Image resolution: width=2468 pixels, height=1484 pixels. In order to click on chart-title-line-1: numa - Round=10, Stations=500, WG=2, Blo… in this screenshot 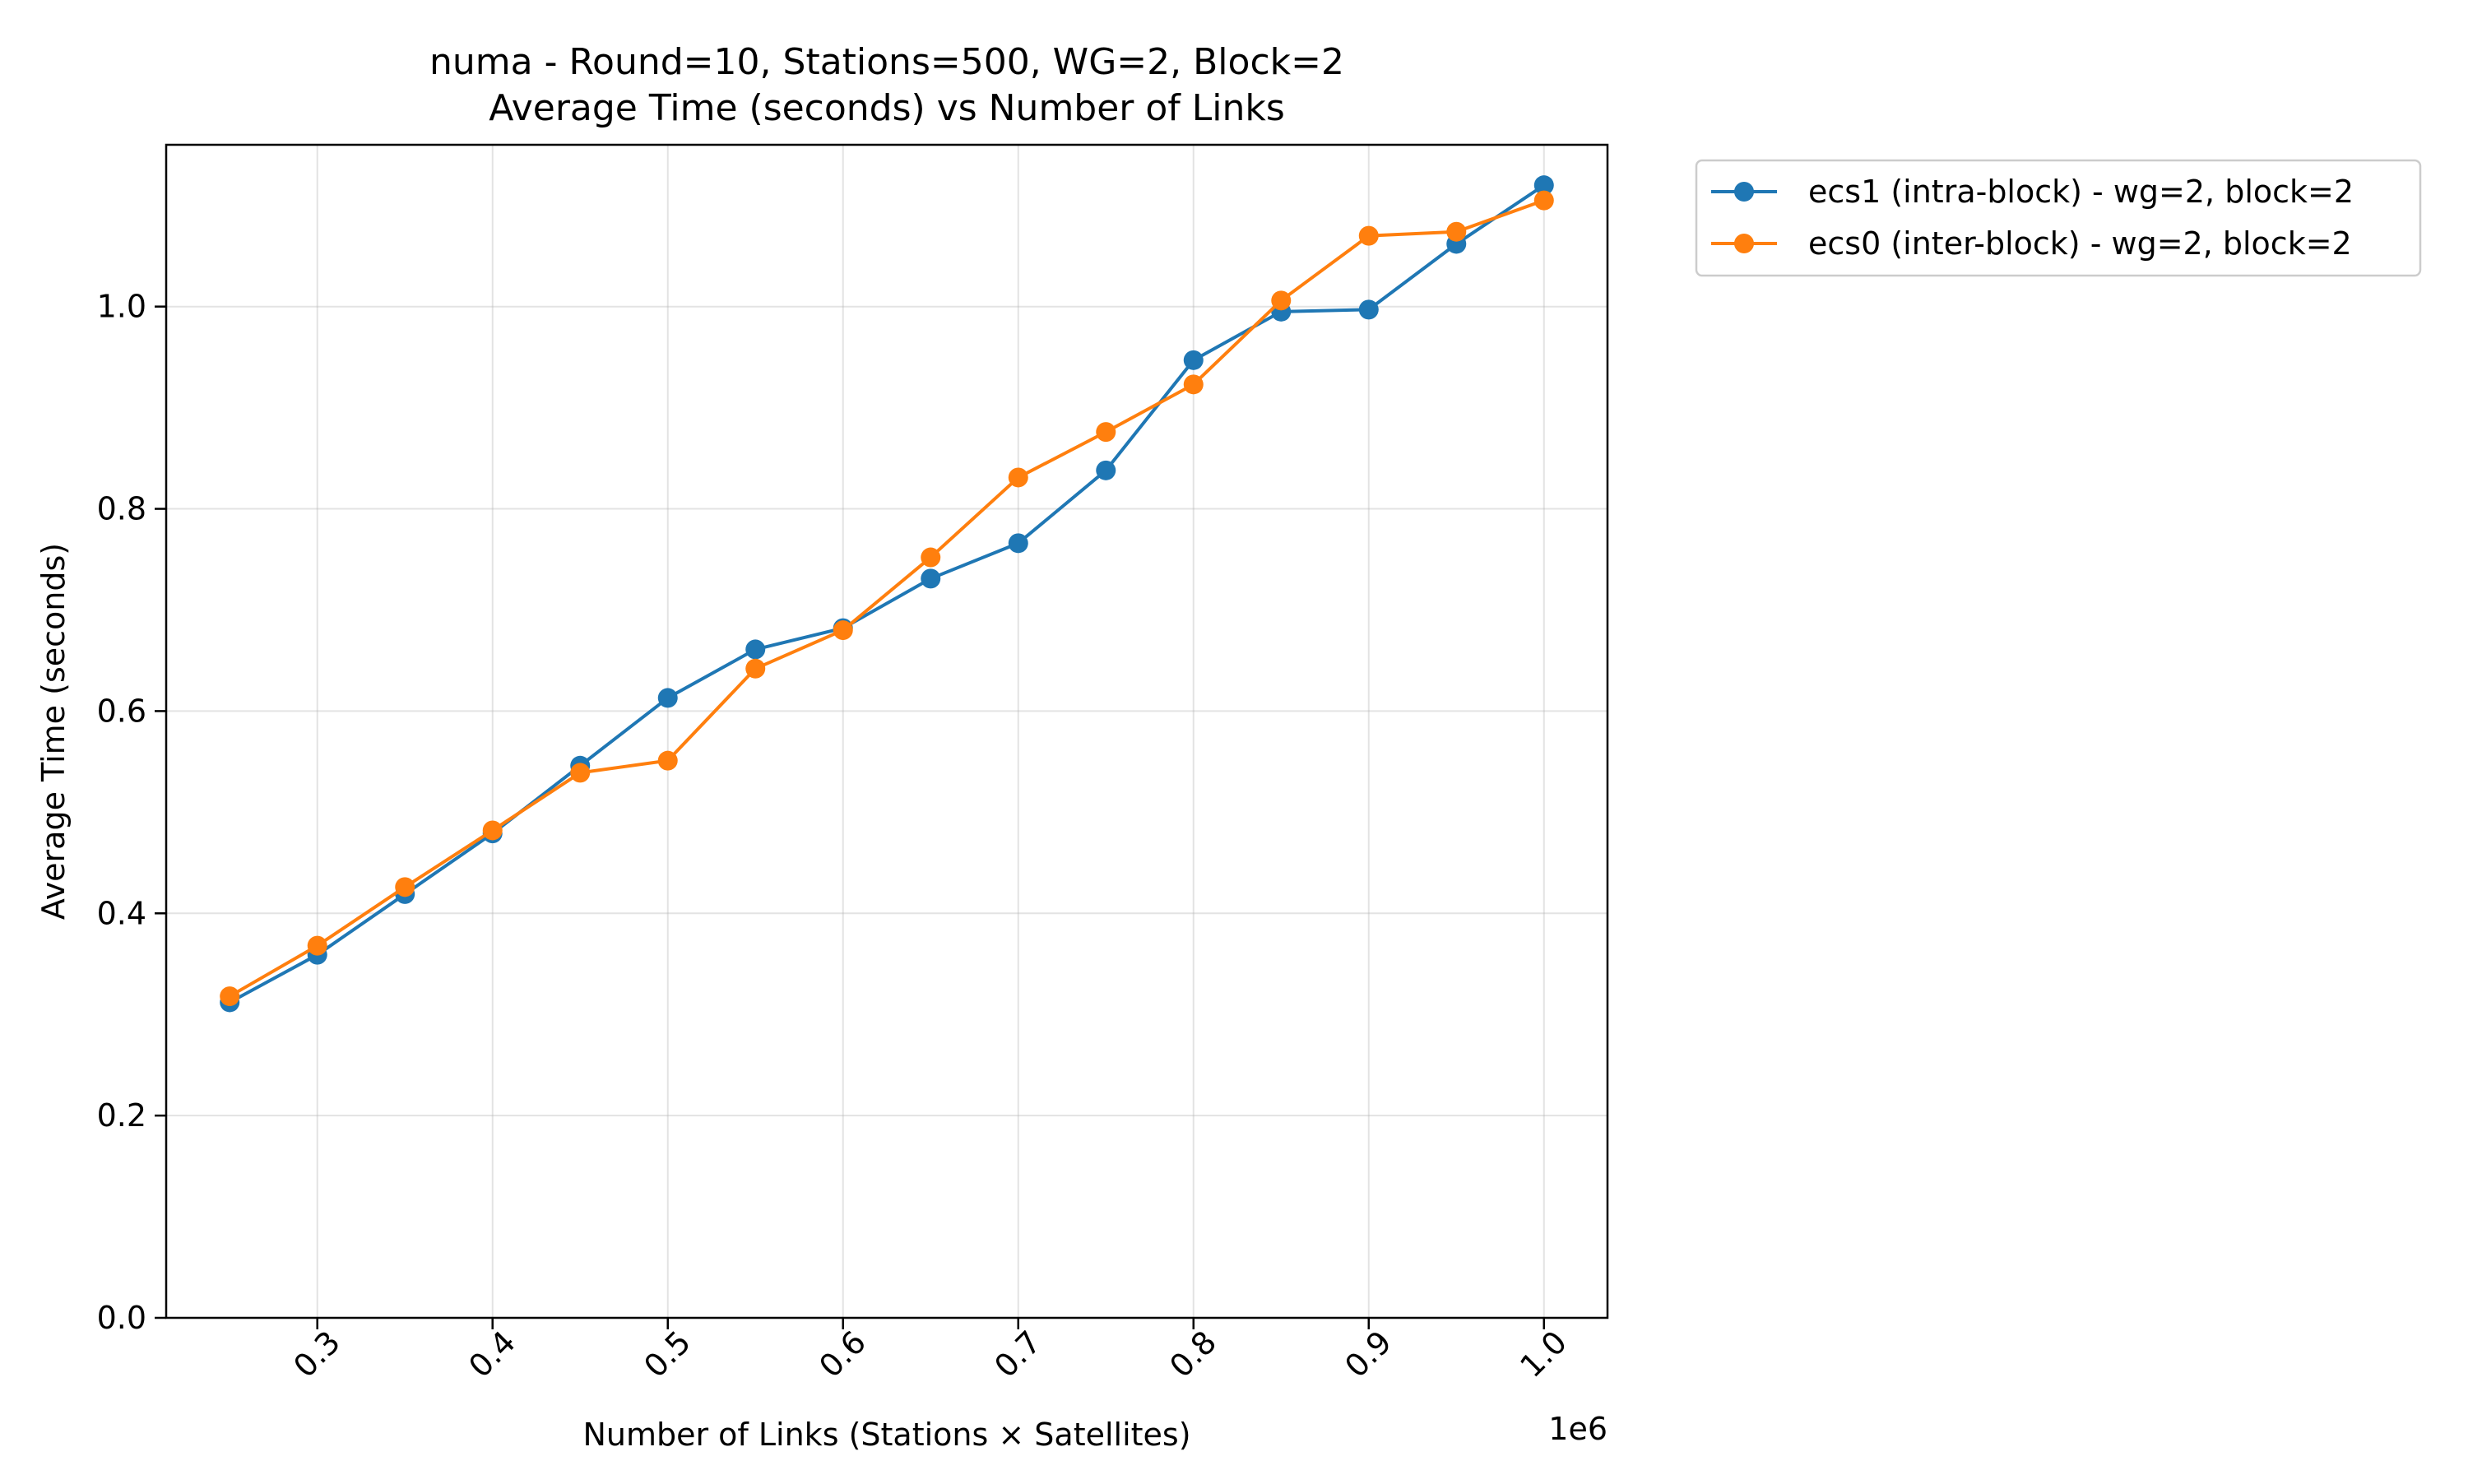, I will do `click(886, 62)`.